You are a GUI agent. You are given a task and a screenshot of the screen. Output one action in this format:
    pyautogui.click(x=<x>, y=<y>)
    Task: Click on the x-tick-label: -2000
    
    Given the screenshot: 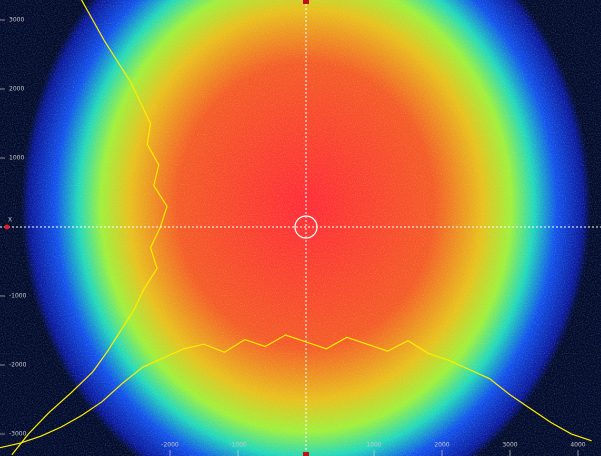 What is the action you would take?
    pyautogui.click(x=170, y=445)
    